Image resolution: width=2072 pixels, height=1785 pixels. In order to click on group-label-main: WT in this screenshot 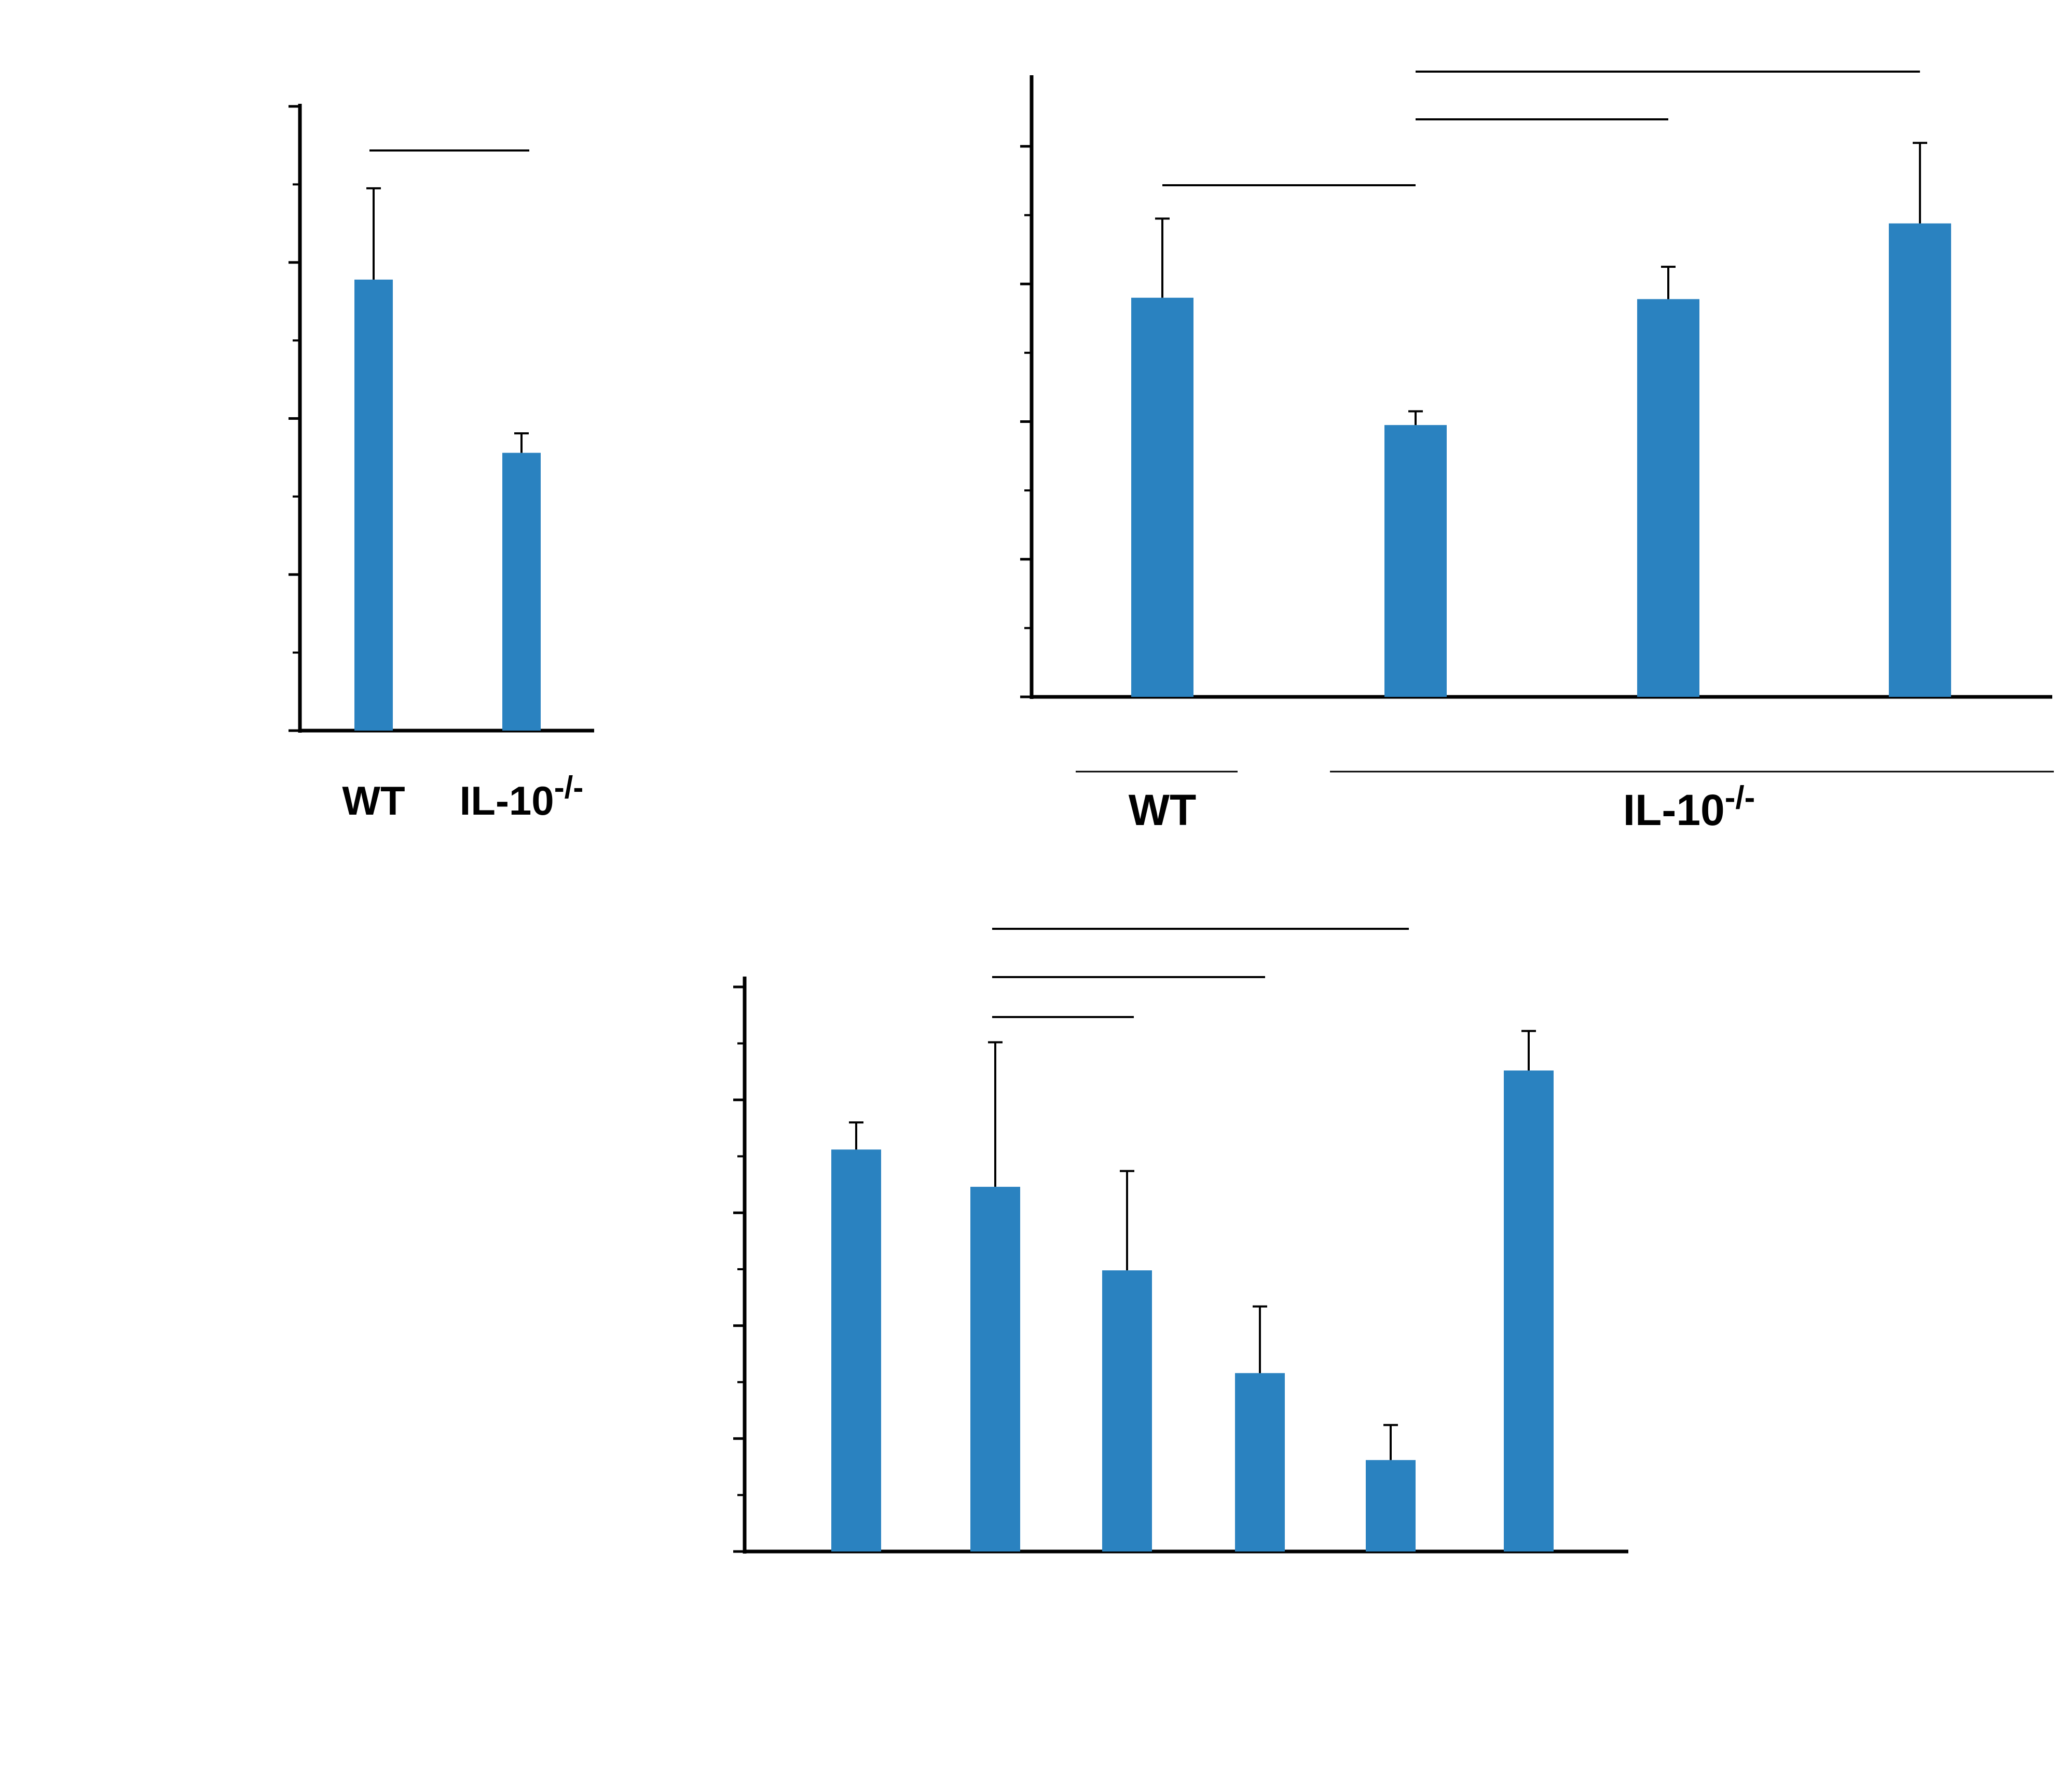, I will do `click(1163, 810)`.